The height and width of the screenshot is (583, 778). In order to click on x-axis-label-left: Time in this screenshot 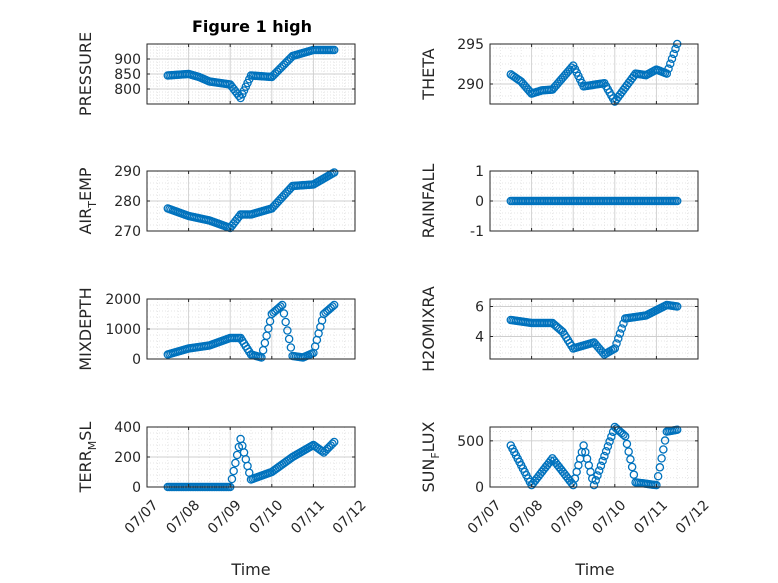, I will do `click(250, 569)`.